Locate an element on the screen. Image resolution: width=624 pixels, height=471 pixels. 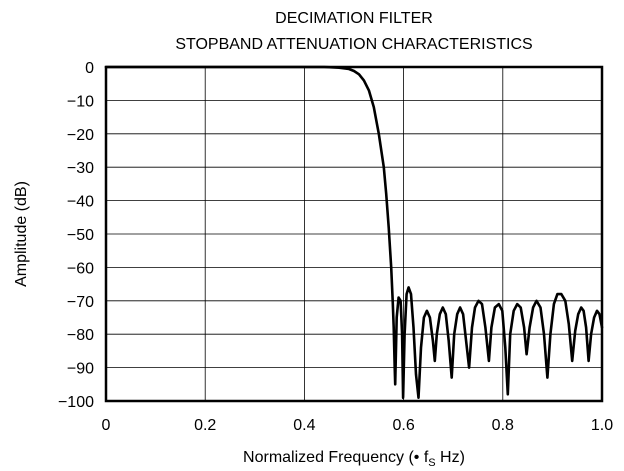
x-axis-label-subscript: S is located at coordinates (431, 463).